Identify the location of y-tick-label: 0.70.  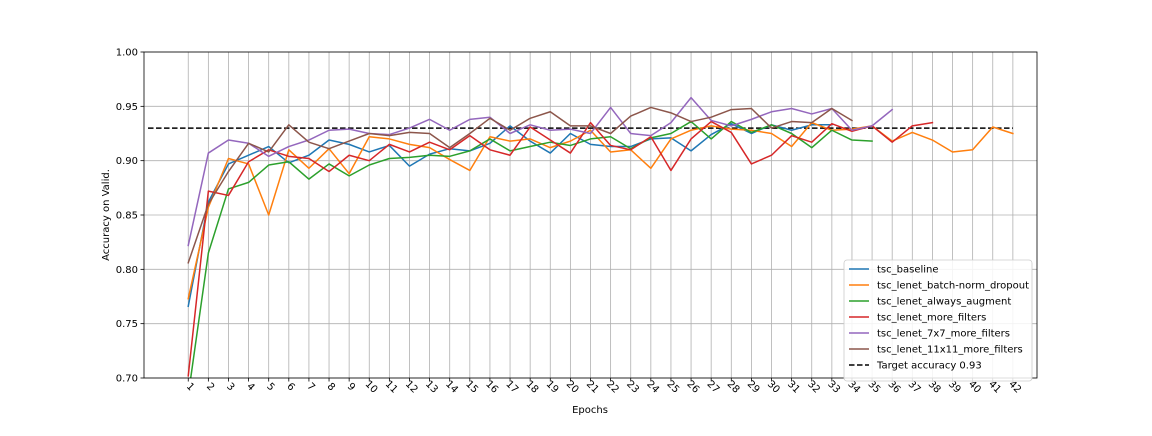
(127, 379).